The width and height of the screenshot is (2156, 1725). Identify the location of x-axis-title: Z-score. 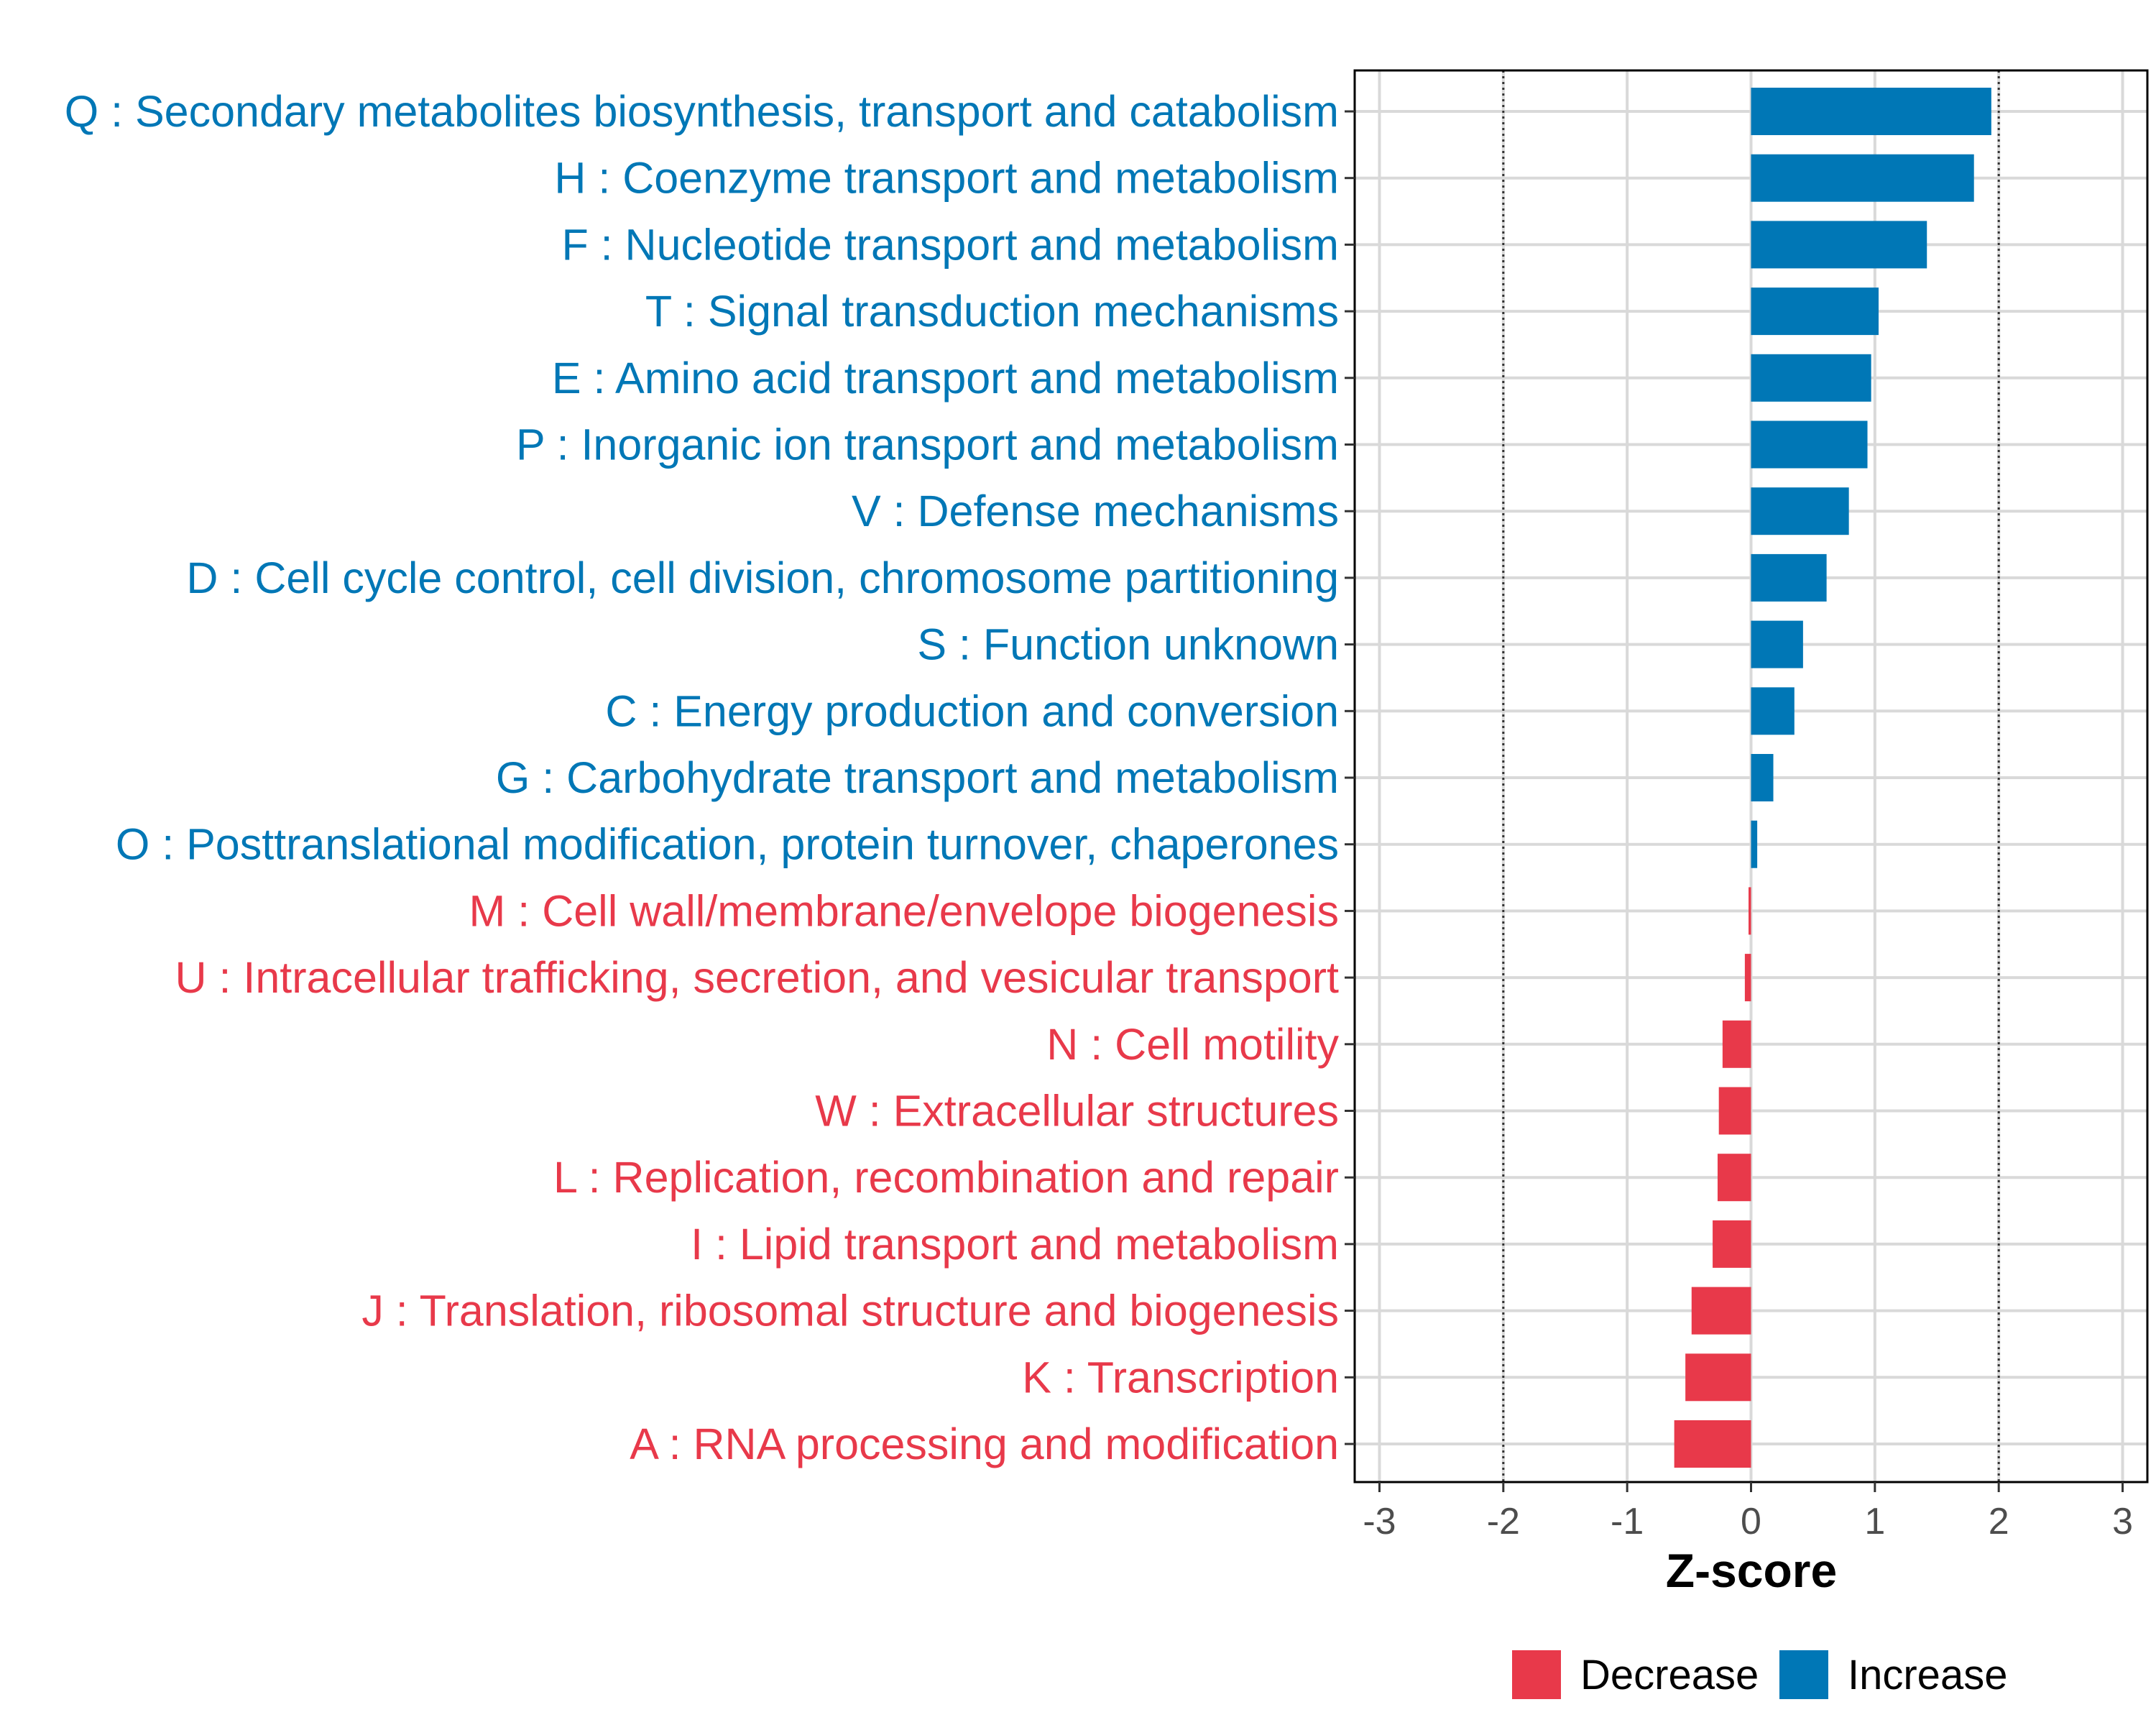
(1752, 1570).